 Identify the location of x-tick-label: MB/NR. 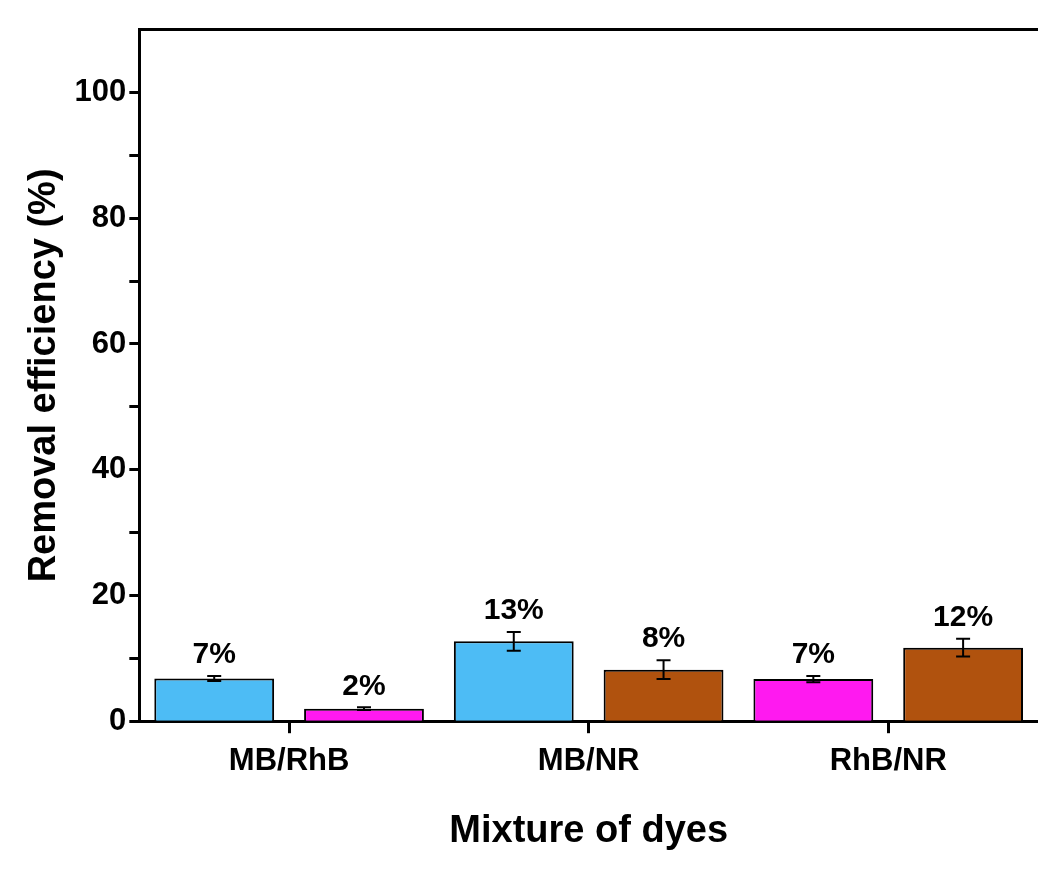
(588, 760).